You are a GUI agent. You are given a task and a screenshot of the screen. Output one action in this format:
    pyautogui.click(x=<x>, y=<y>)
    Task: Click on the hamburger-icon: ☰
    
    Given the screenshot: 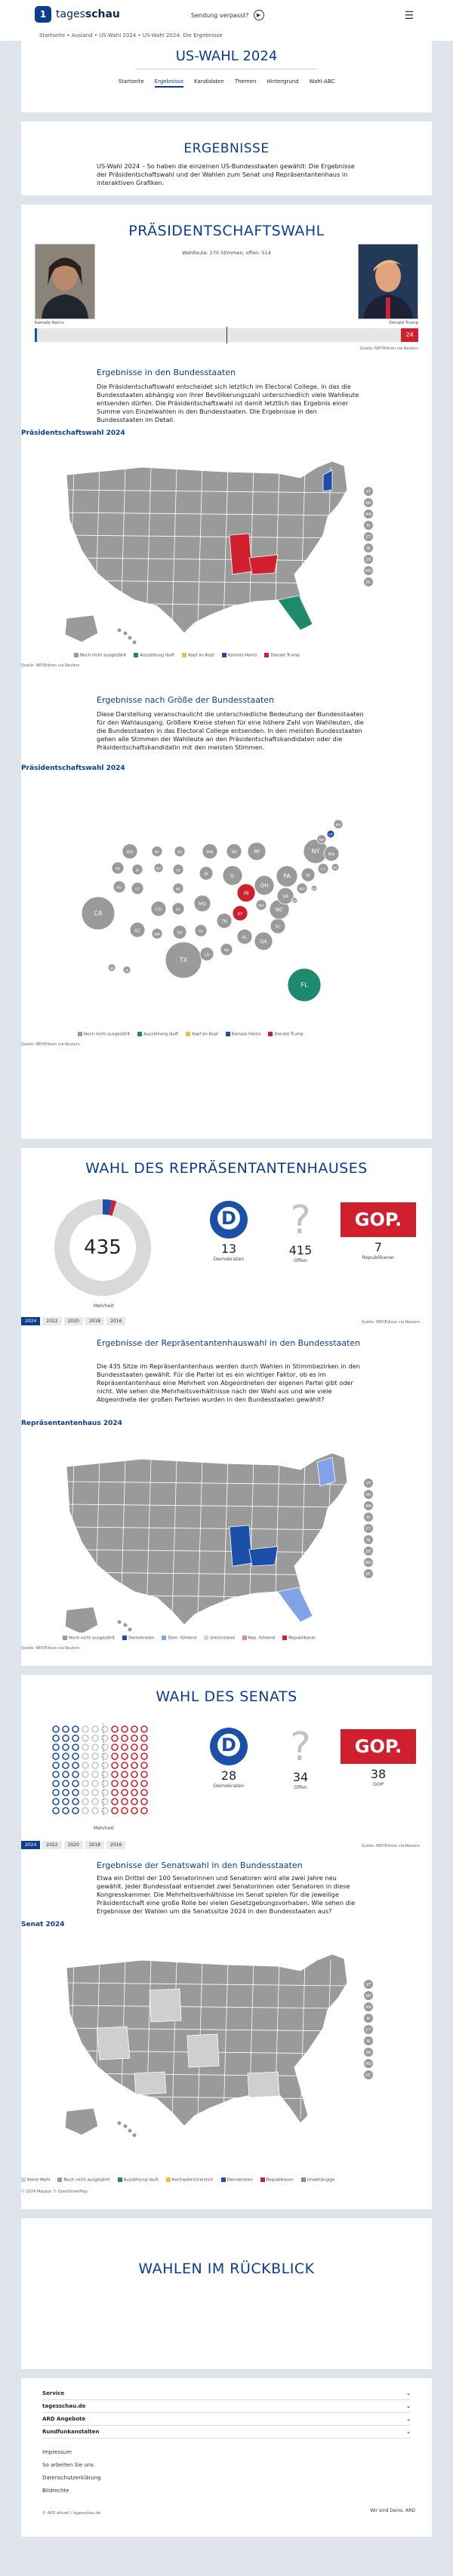 What is the action you would take?
    pyautogui.click(x=409, y=16)
    